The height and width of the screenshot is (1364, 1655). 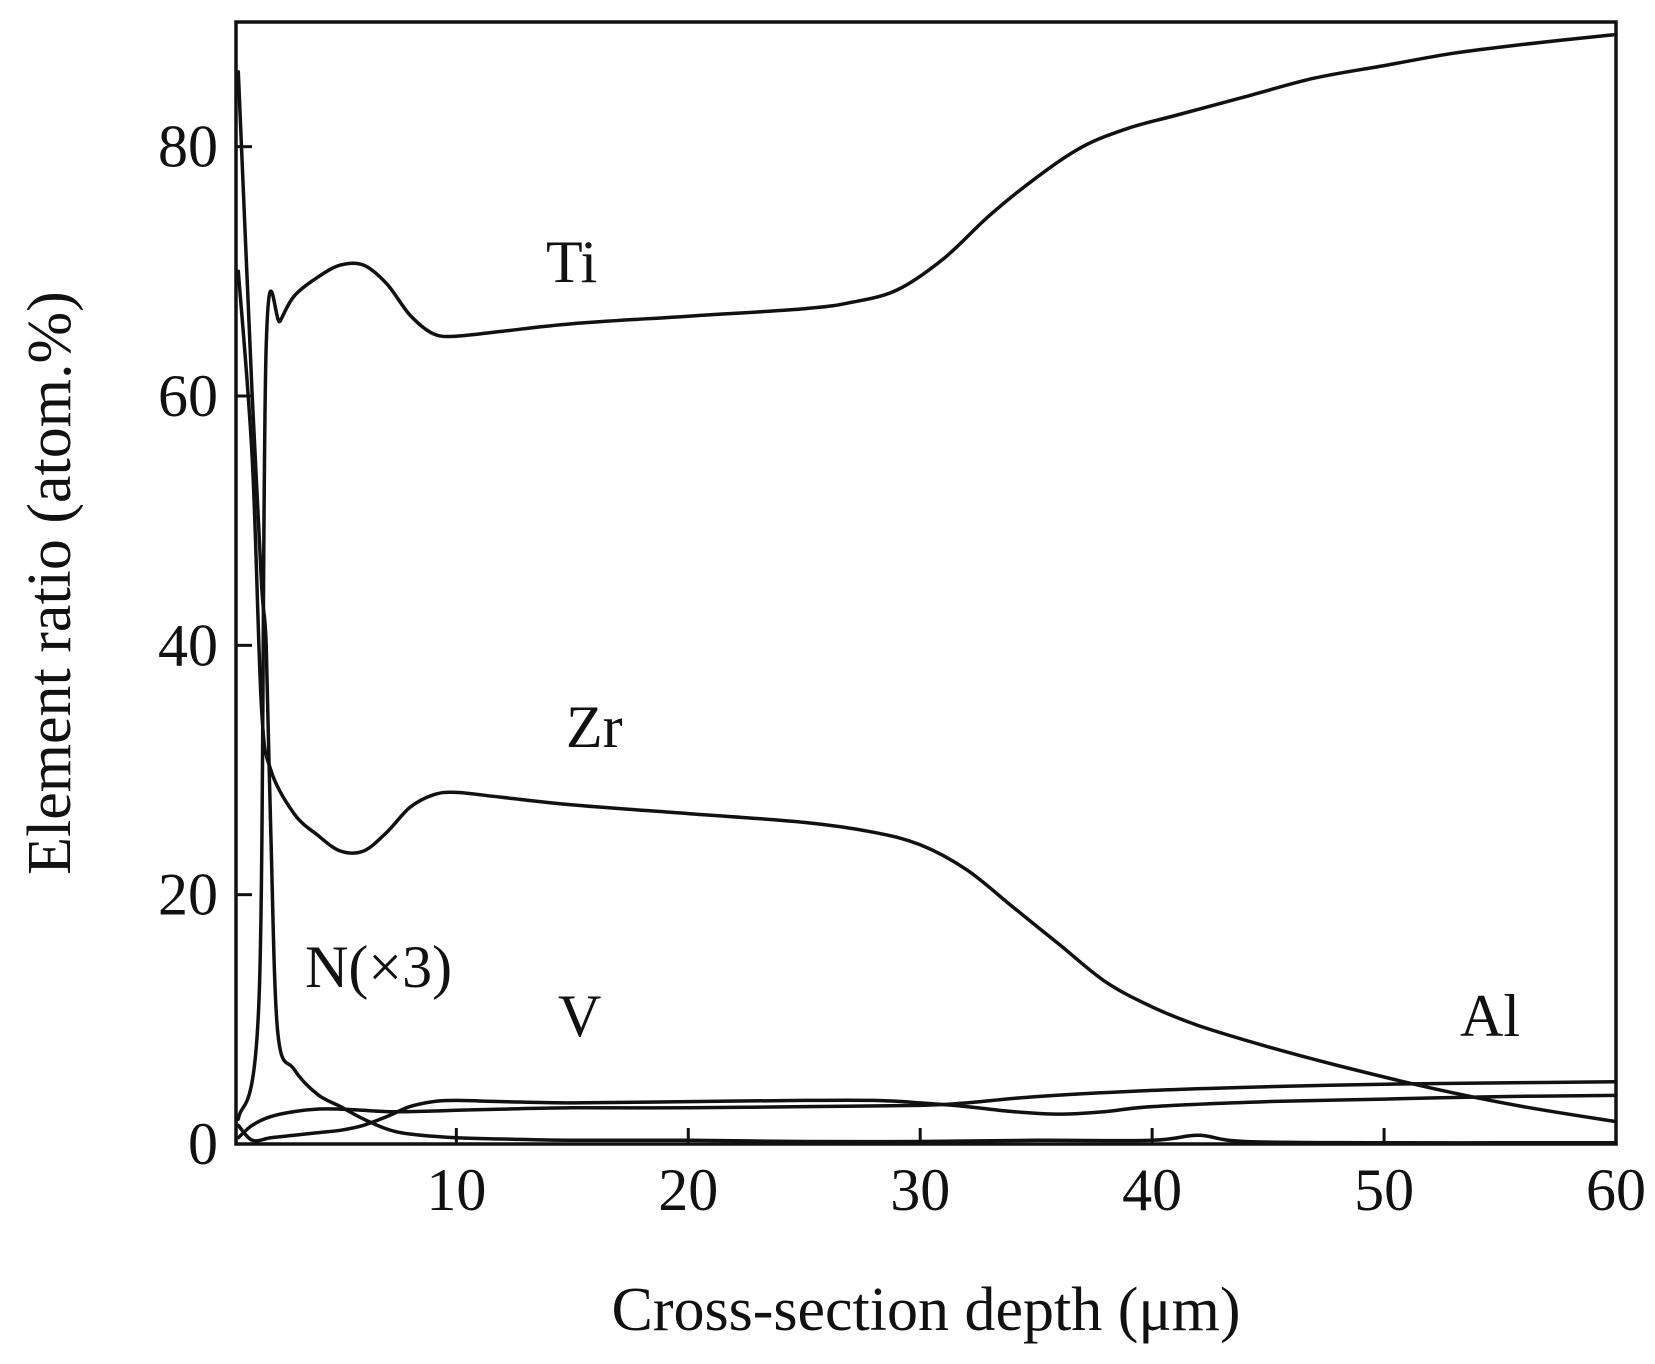 I want to click on y-tick-label: 0, so click(x=203, y=1144).